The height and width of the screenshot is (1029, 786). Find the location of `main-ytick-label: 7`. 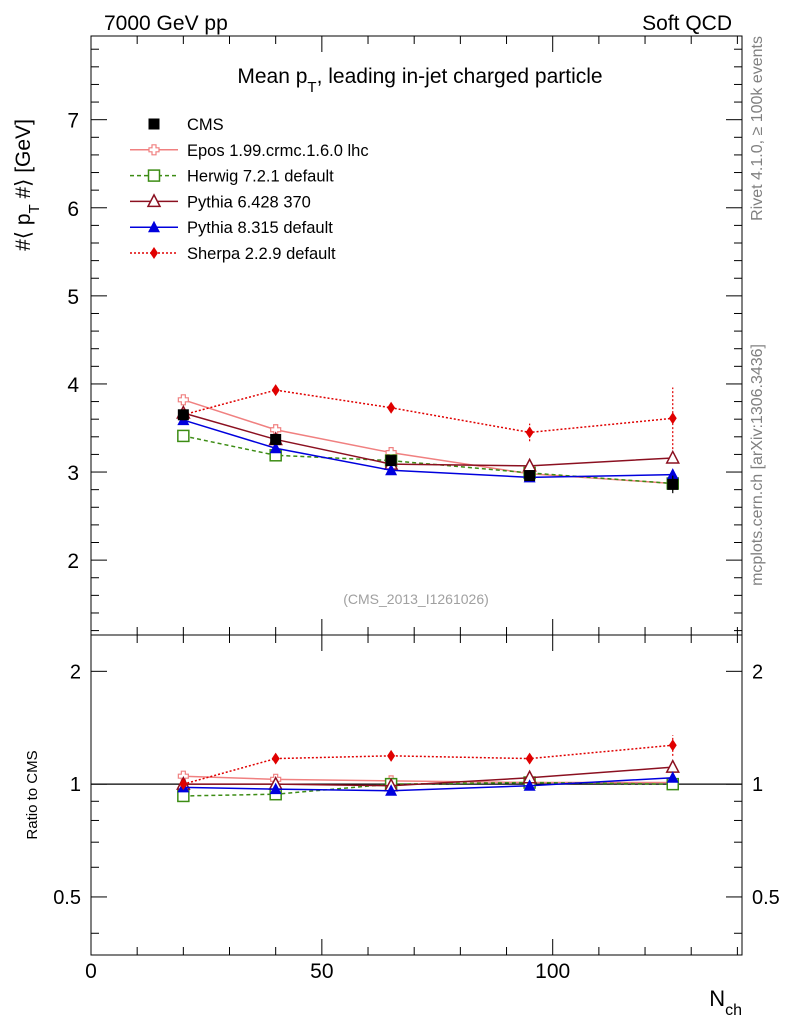

main-ytick-label: 7 is located at coordinates (73, 121).